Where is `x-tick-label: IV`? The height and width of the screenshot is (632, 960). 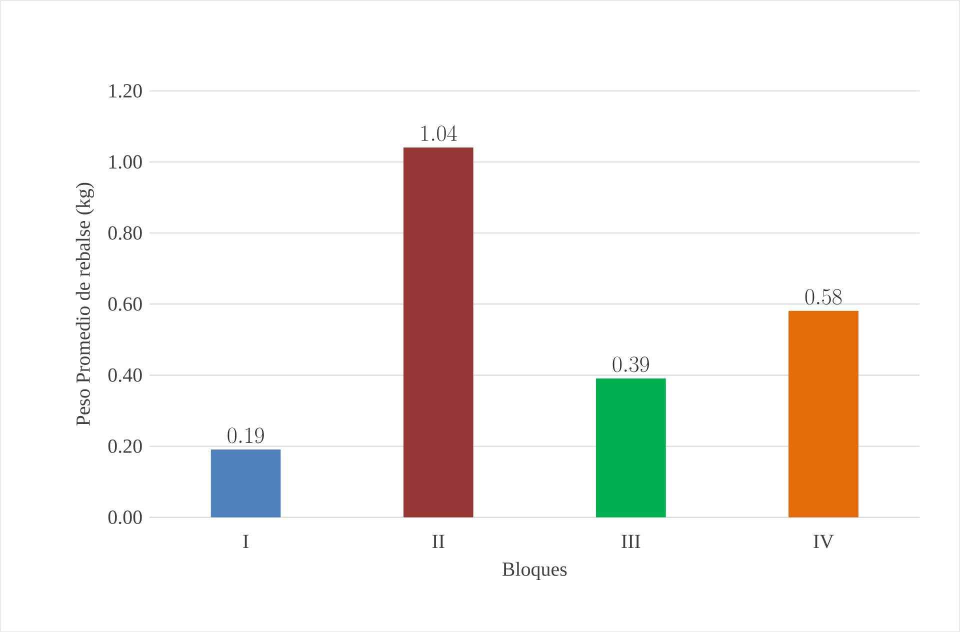 x-tick-label: IV is located at coordinates (824, 541).